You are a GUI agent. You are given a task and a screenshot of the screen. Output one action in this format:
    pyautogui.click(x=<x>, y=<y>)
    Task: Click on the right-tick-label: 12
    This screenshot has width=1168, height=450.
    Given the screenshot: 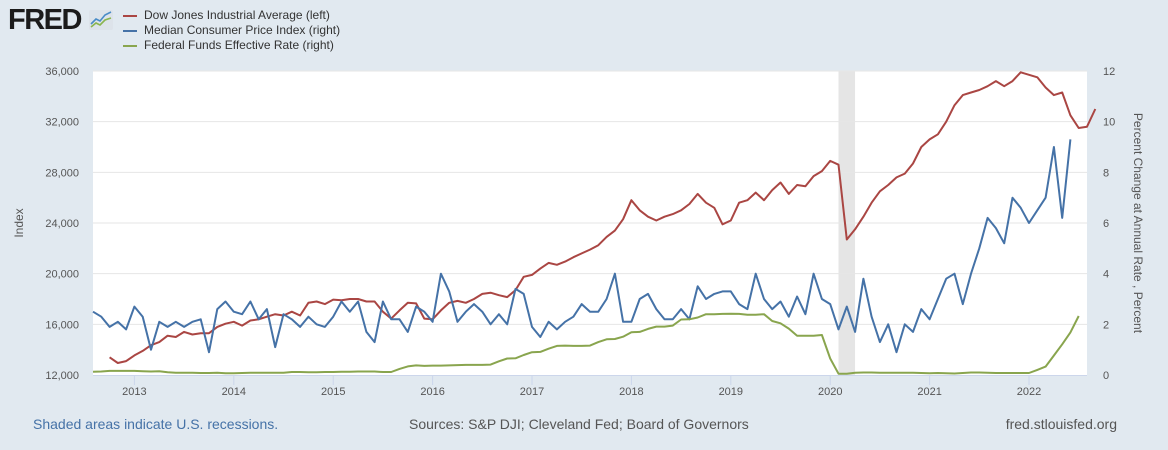 What is the action you would take?
    pyautogui.click(x=1109, y=72)
    